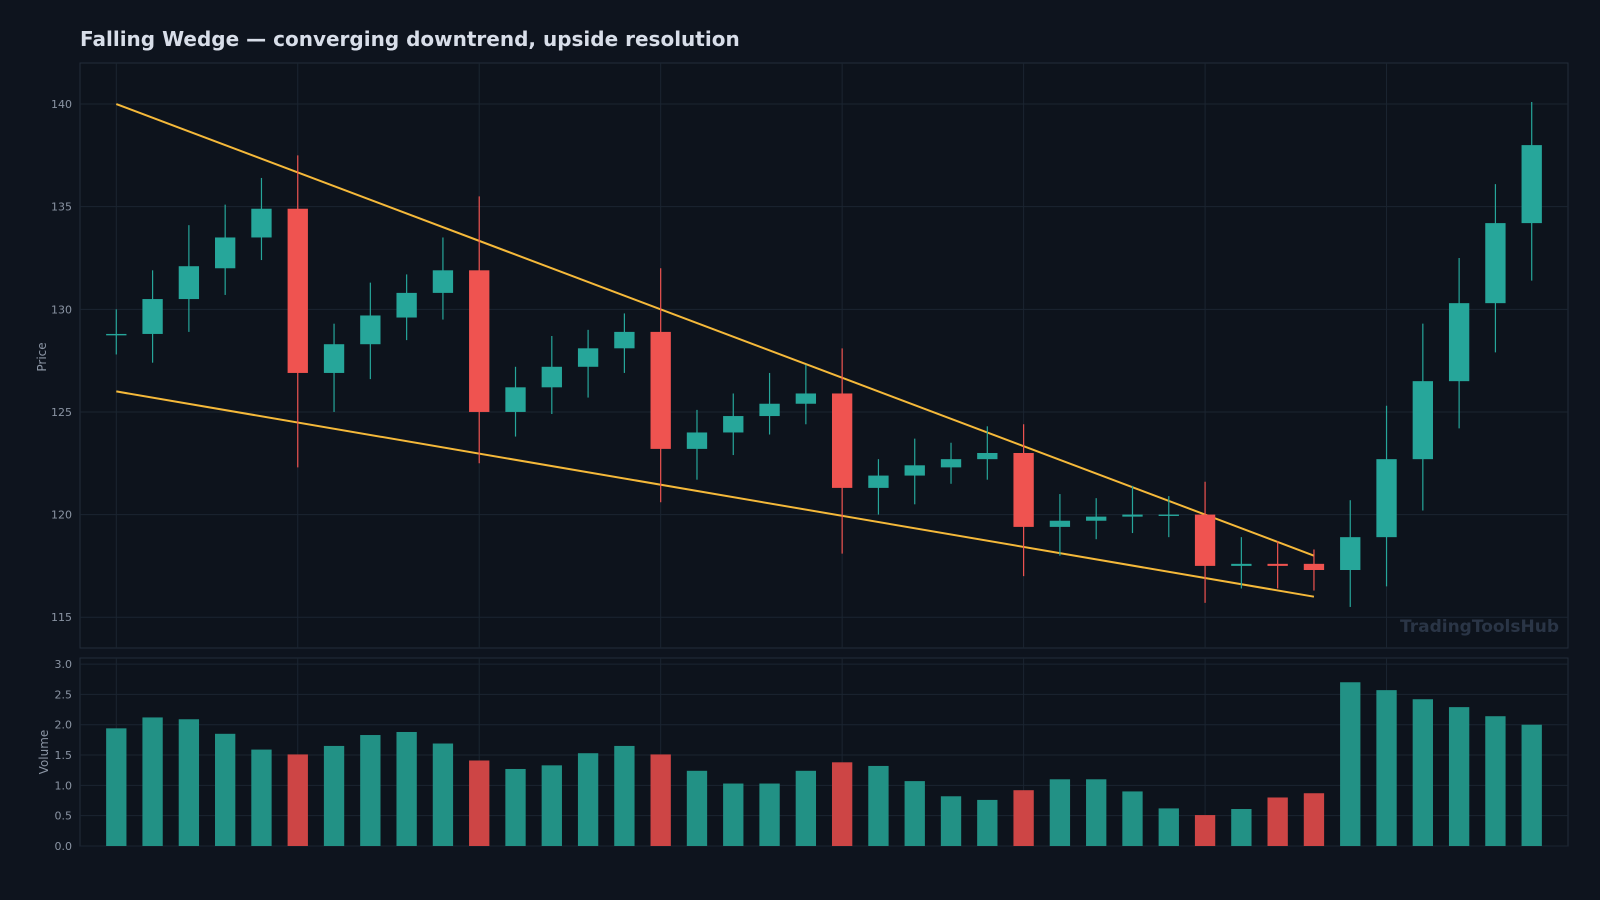 The width and height of the screenshot is (1600, 900). Describe the element at coordinates (61, 515) in the screenshot. I see `price-tick-label: 120` at that location.